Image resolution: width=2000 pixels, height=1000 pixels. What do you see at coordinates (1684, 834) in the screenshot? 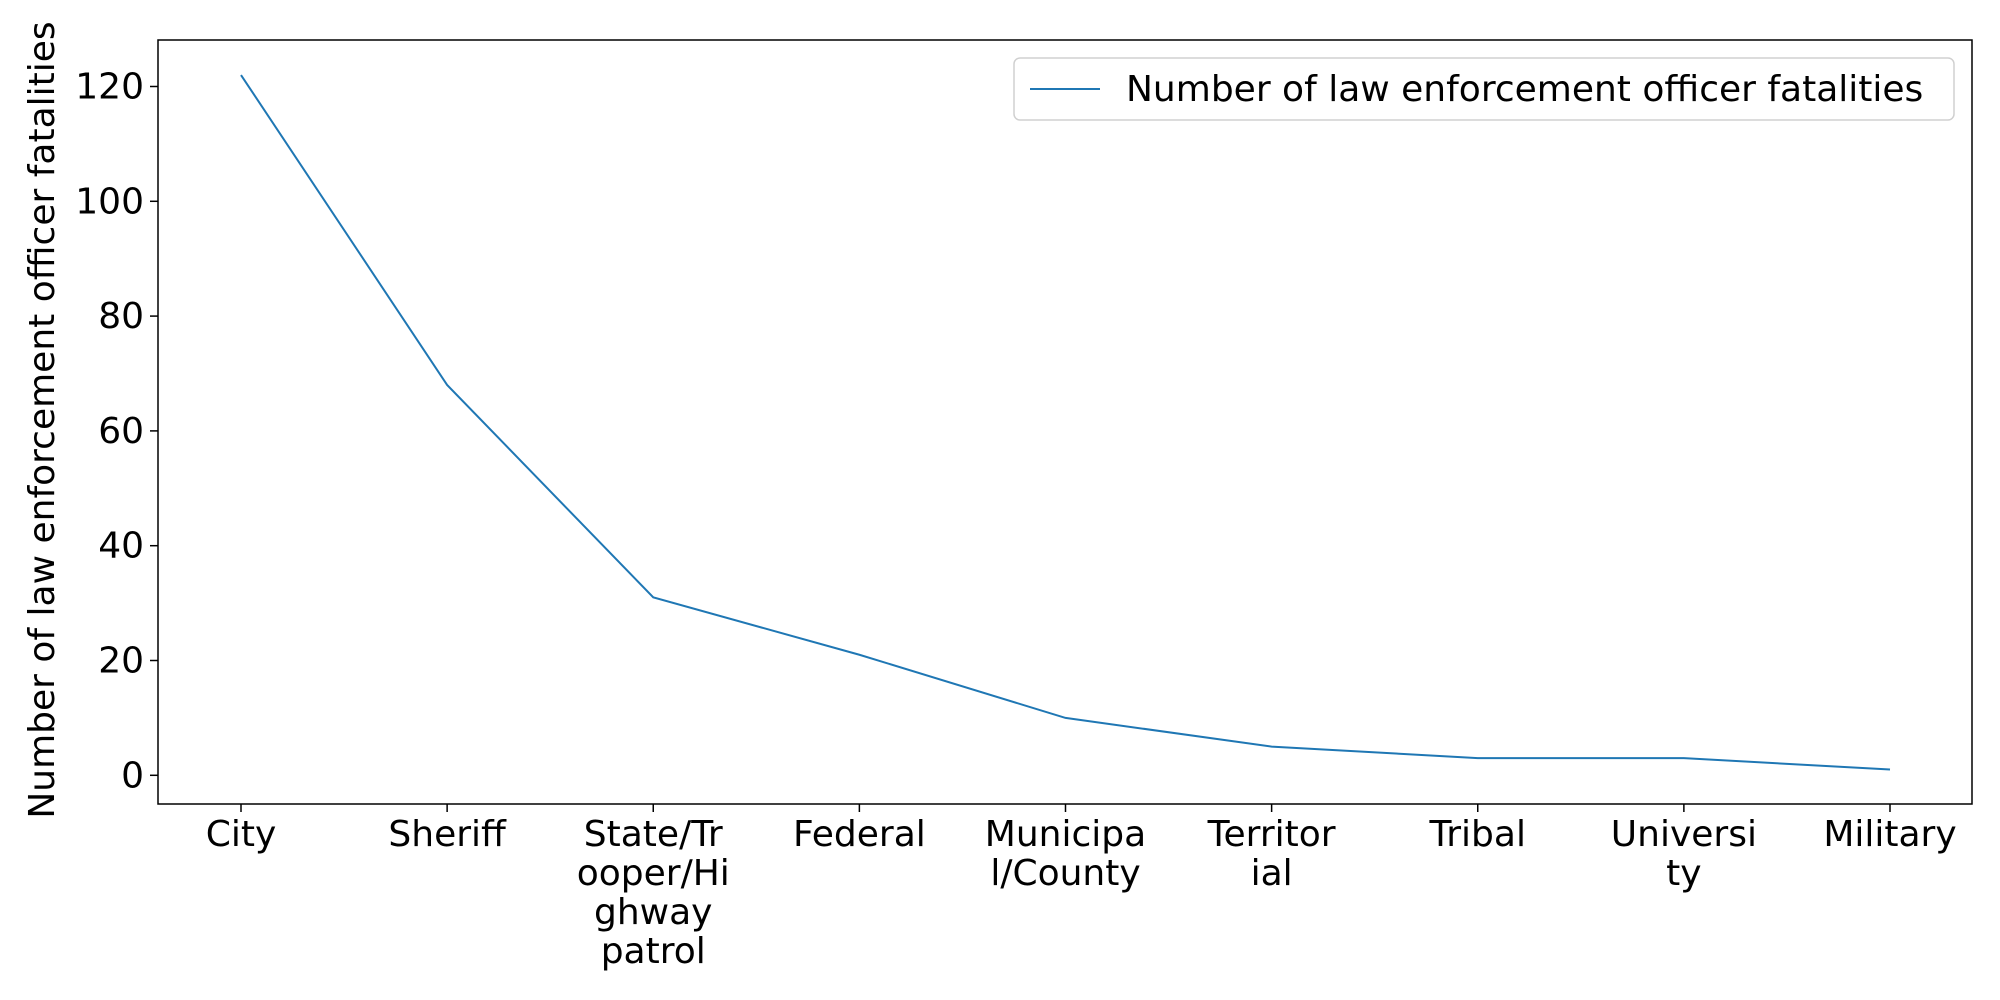
I see `x-tick-label-line: Universi` at bounding box center [1684, 834].